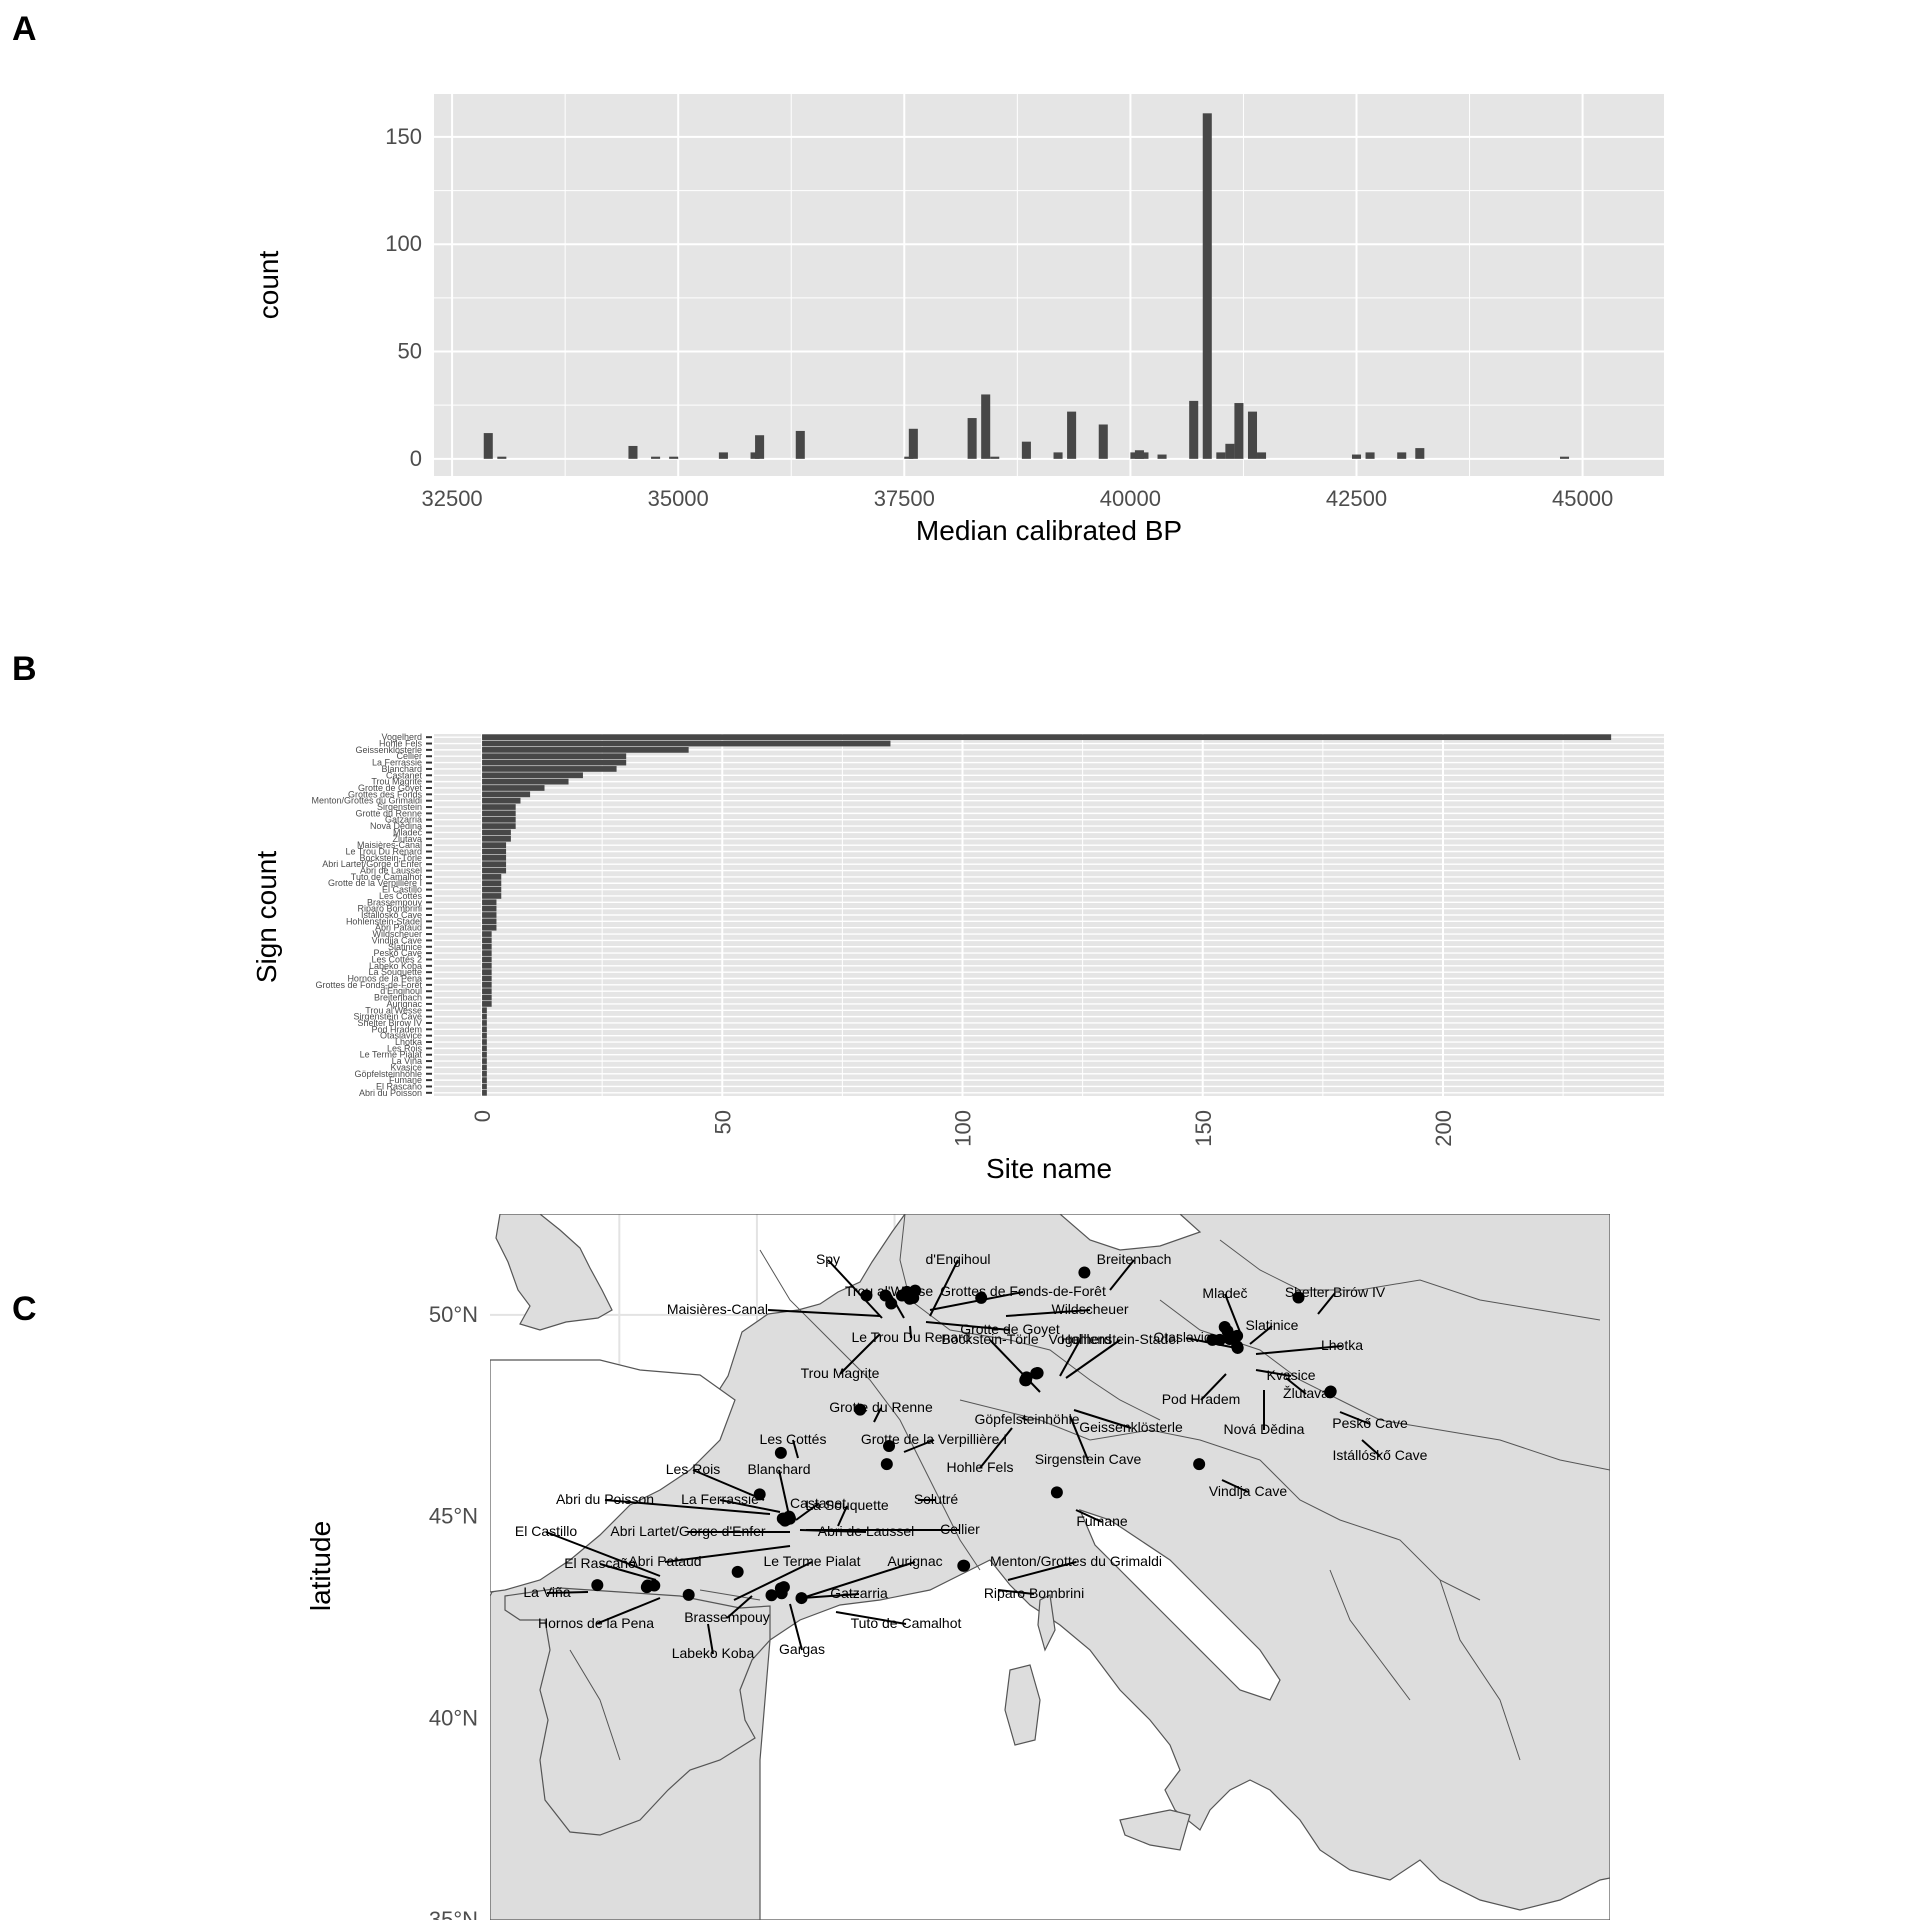 This screenshot has height=1920, width=1920. I want to click on site-label: Labeko Koba, so click(713, 1653).